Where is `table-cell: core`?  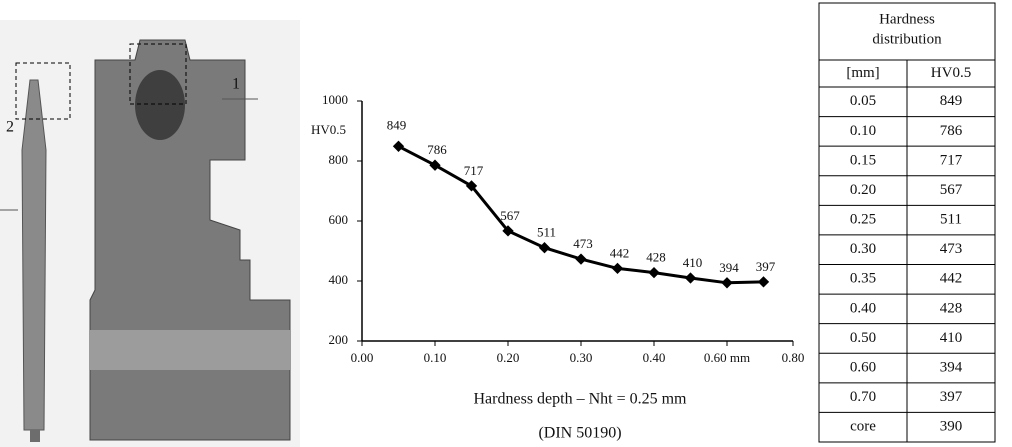
table-cell: core is located at coordinates (863, 427).